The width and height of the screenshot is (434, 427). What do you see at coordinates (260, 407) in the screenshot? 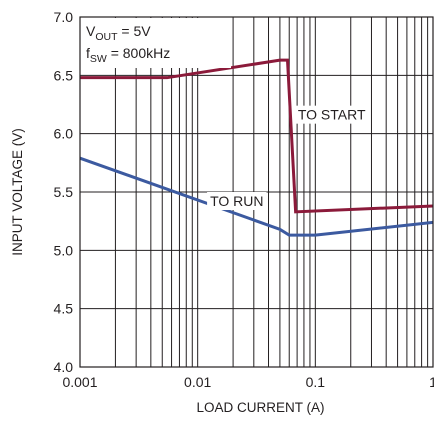
I see `x-axis-label: LOAD CURRENT (A)` at bounding box center [260, 407].